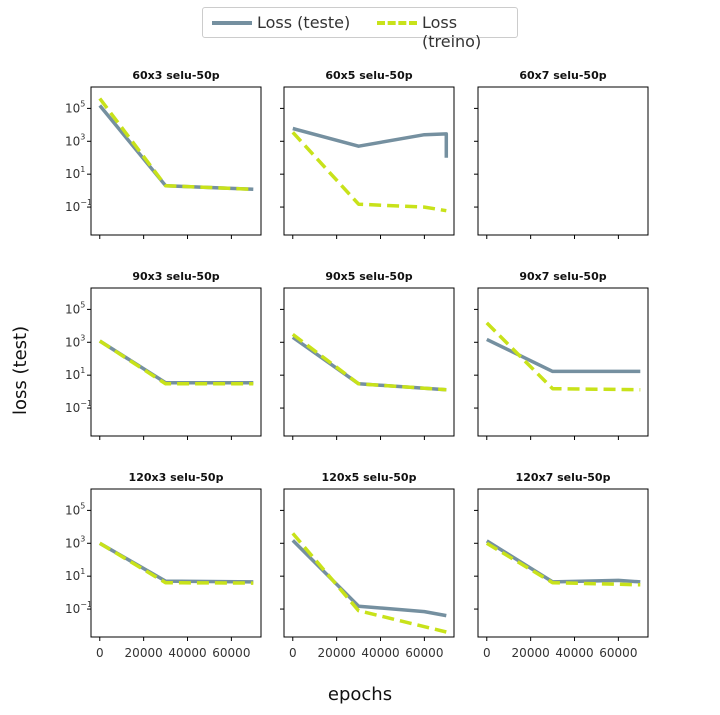 The height and width of the screenshot is (715, 720). I want to click on subplot-8: 120x5 selu-50p 0 20000 40000 60000, so click(367, 565).